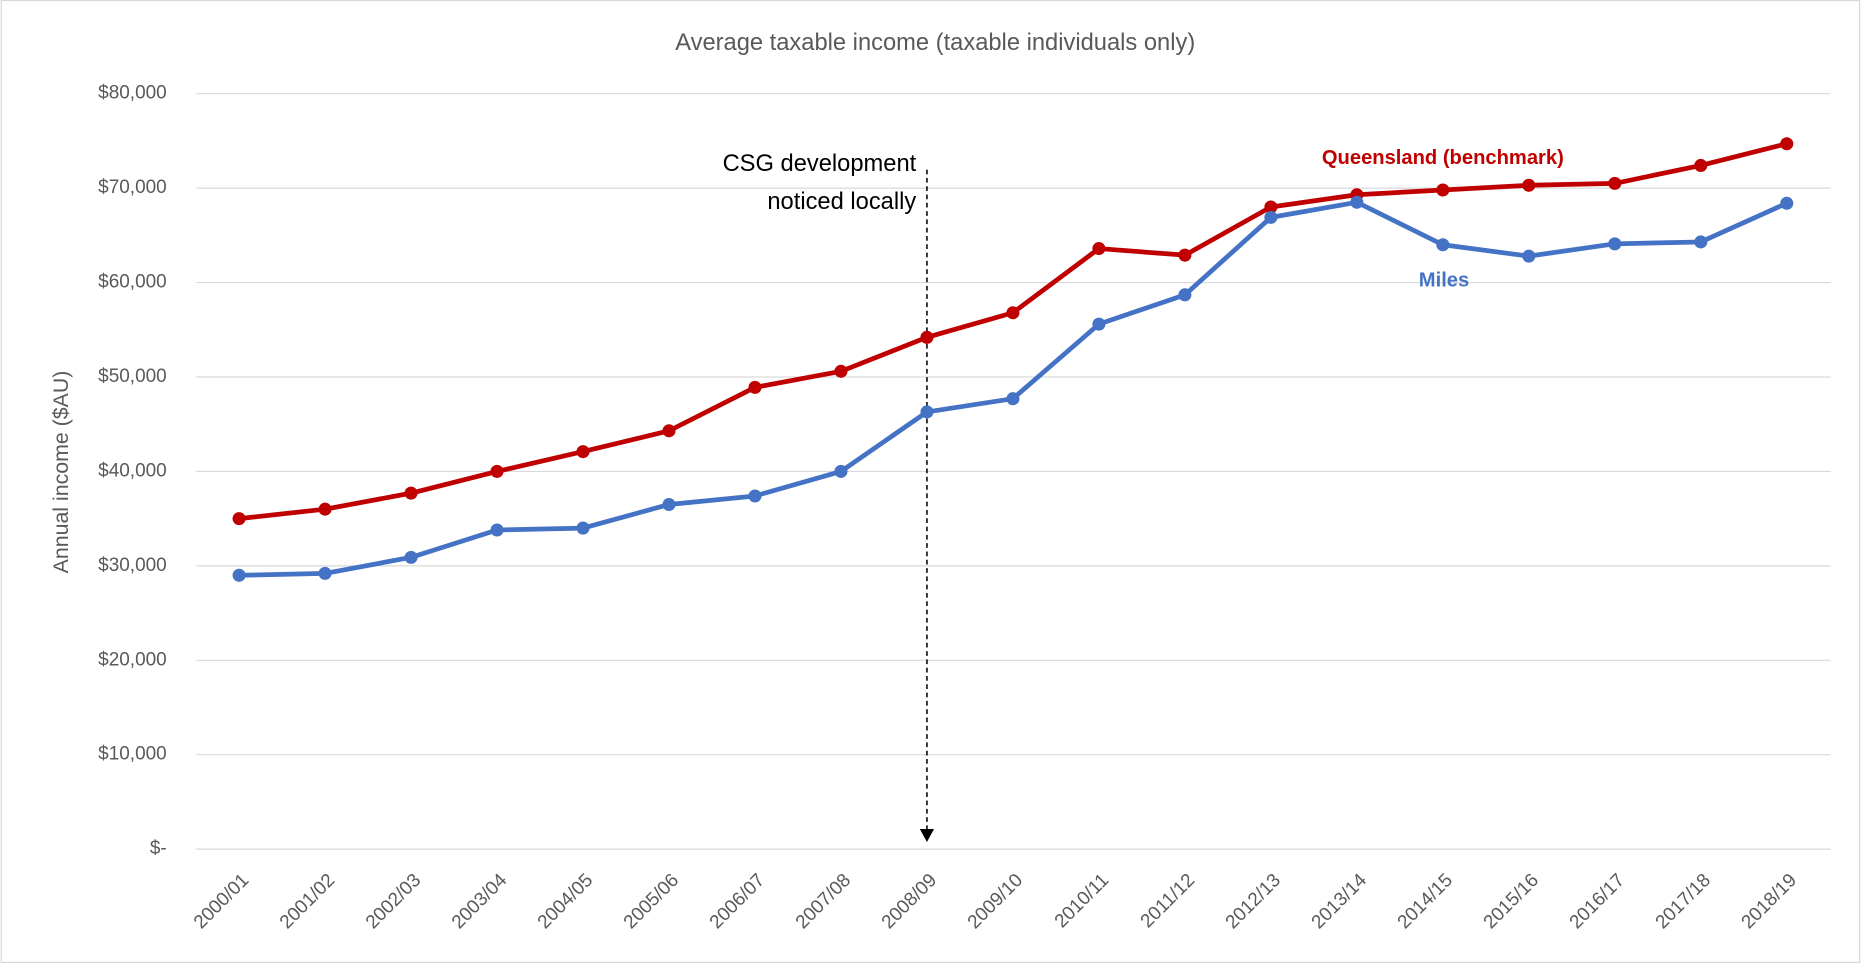  What do you see at coordinates (158, 848) in the screenshot?
I see `y-tick-label: $-` at bounding box center [158, 848].